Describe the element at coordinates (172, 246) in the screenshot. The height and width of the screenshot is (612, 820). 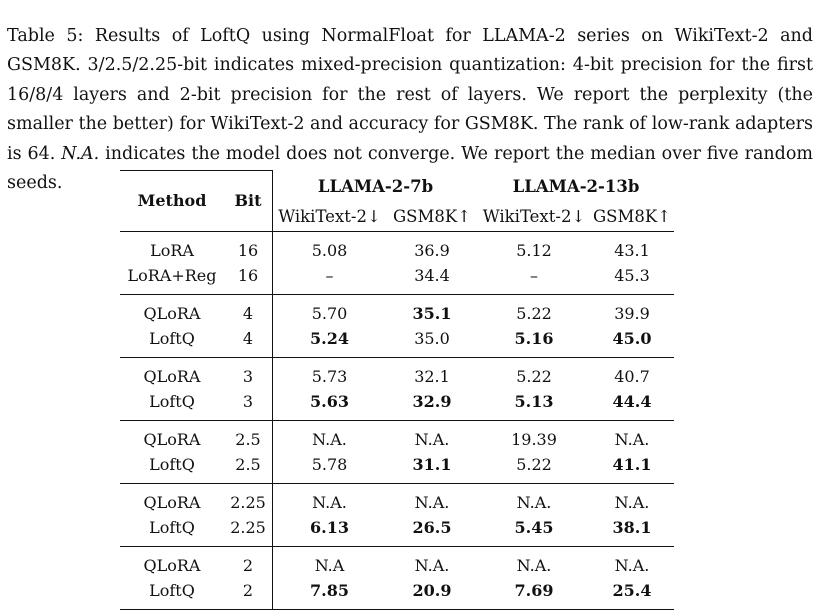
I see `cell-method: LoRA` at that location.